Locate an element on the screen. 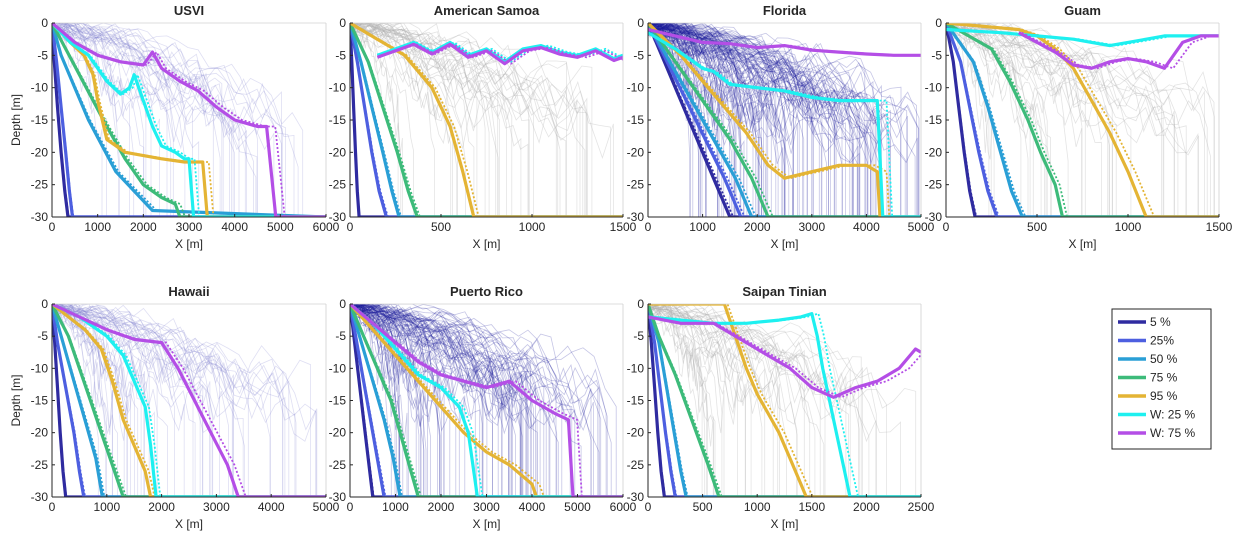 The image size is (1246, 542). x-tick-label: 6000 is located at coordinates (326, 227).